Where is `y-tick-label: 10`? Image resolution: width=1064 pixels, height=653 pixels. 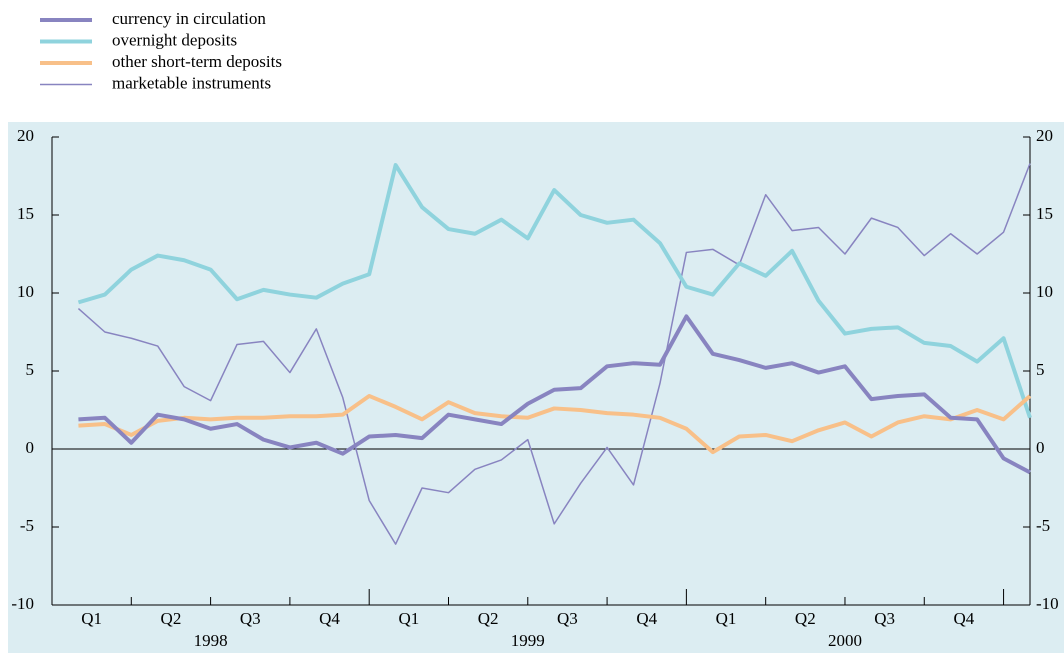
y-tick-label: 10 is located at coordinates (25, 291).